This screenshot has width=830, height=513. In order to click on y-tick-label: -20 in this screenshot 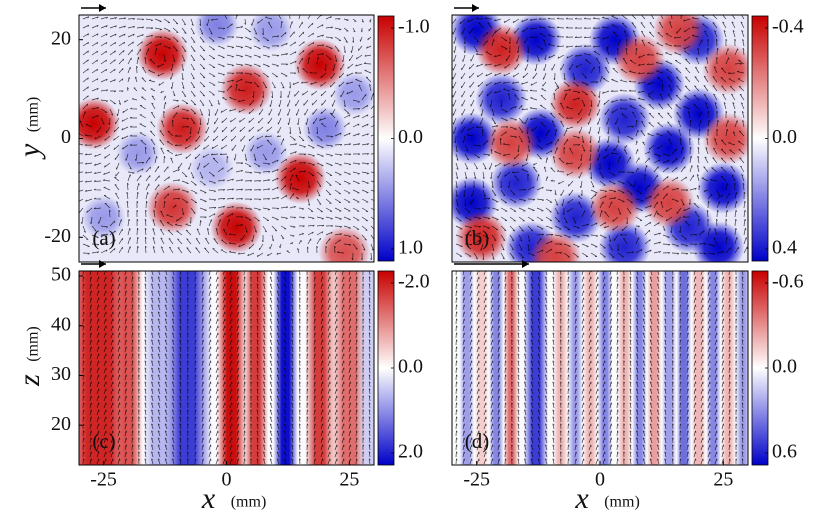, I will do `click(57, 236)`.